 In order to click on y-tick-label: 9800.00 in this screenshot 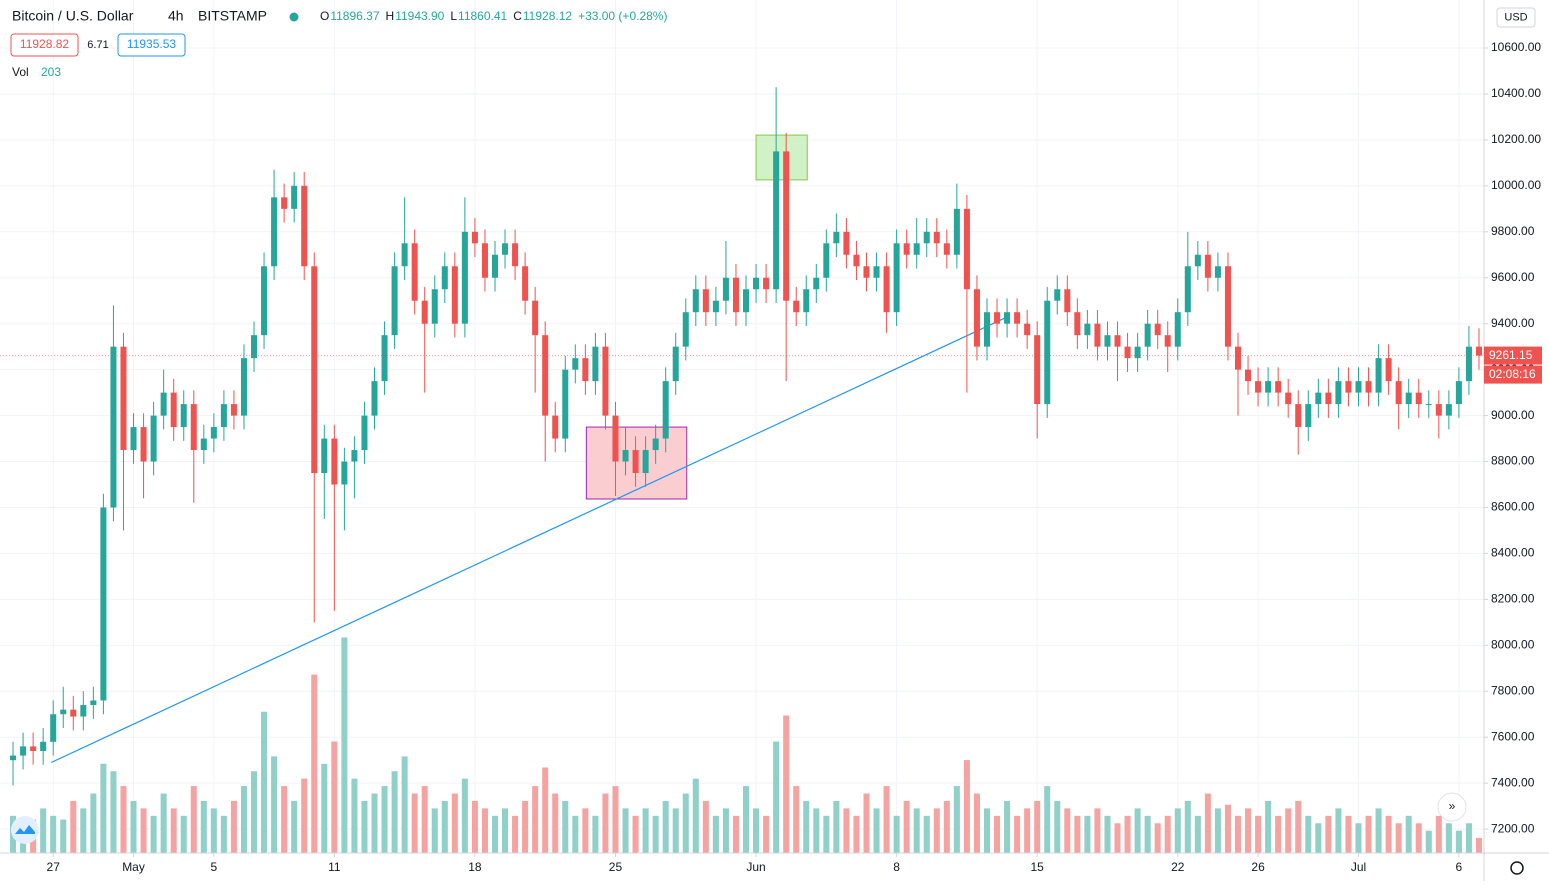, I will do `click(1513, 231)`.